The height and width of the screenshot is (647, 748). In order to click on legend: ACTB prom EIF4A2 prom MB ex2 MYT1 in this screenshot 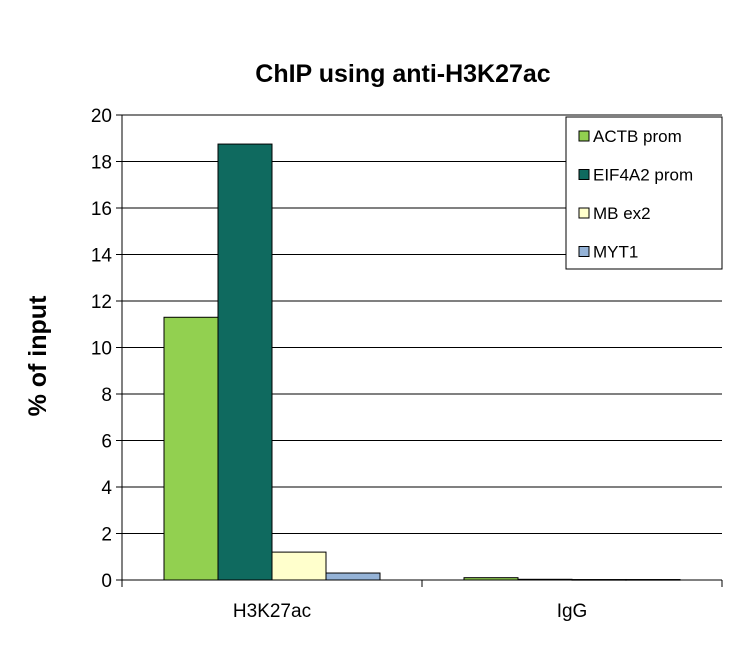, I will do `click(644, 193)`.